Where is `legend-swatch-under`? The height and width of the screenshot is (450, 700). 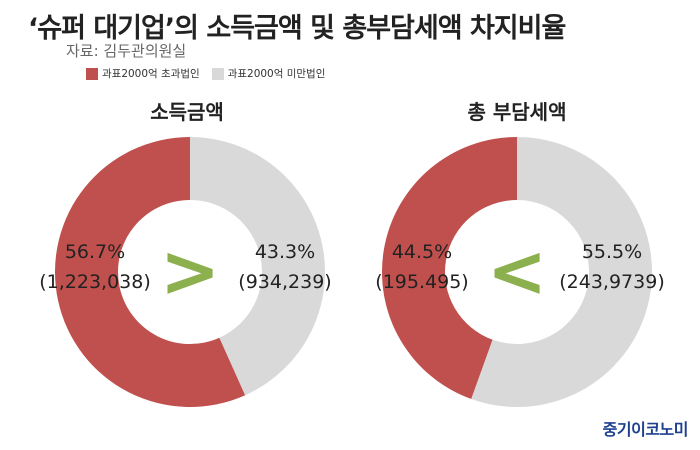
legend-swatch-under is located at coordinates (217, 73).